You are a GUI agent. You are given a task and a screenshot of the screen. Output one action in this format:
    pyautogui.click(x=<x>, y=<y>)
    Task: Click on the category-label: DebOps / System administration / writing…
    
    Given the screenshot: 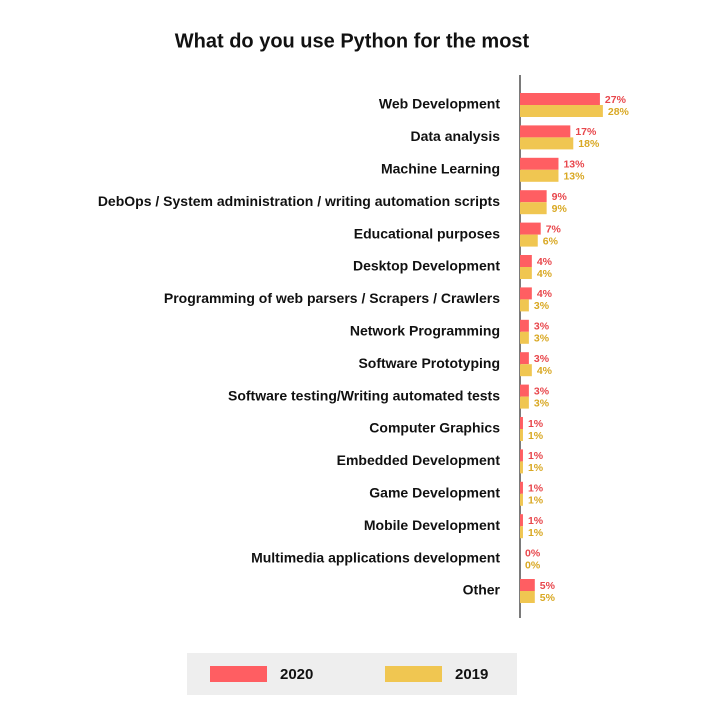 What is the action you would take?
    pyautogui.click(x=299, y=201)
    